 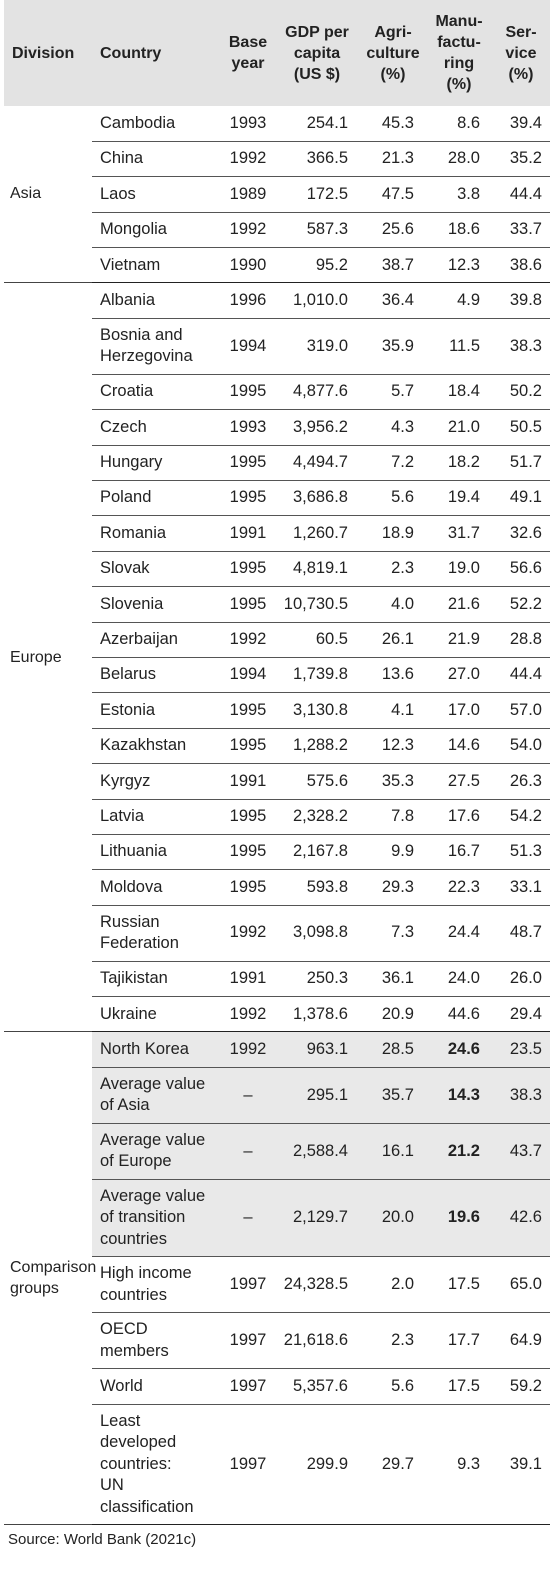 I want to click on gdp-cell: 299.9, so click(x=317, y=1465).